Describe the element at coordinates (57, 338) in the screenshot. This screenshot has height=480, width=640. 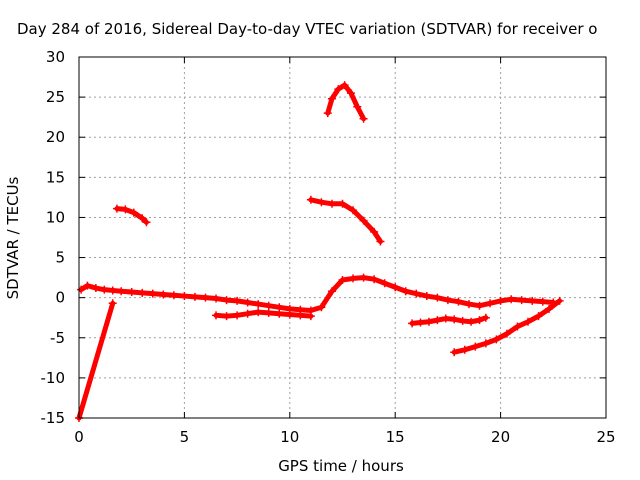
I see `y-tick-label: -5` at that location.